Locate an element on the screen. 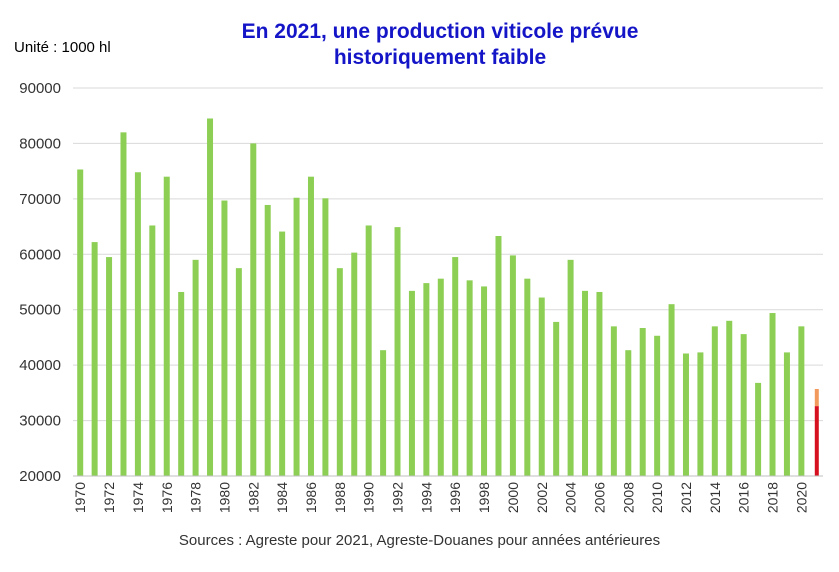 The height and width of the screenshot is (572, 839). bar-2019 is located at coordinates (786, 414).